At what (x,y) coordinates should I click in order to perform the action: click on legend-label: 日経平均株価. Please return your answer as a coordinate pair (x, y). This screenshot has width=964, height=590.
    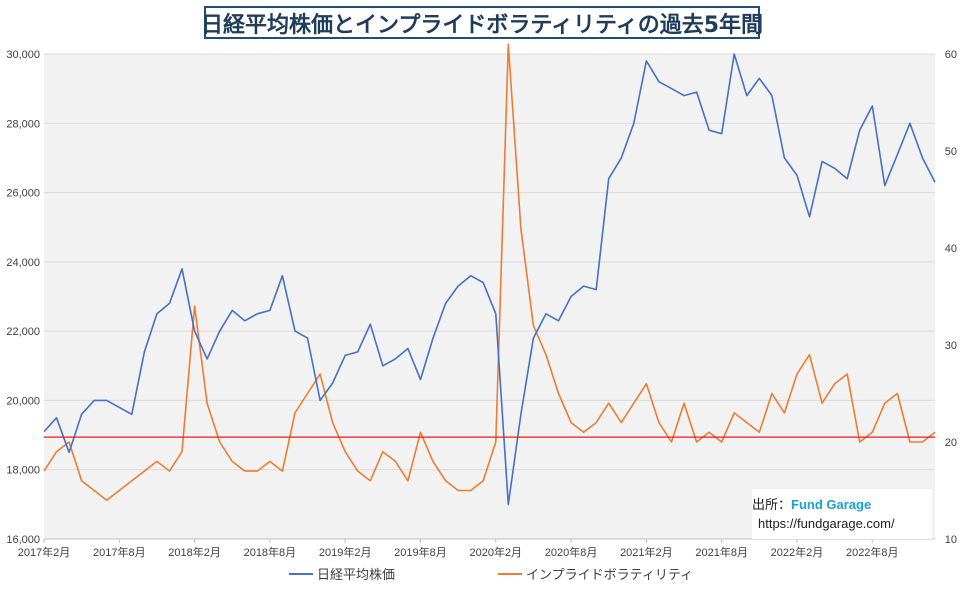
    Looking at the image, I should click on (356, 574).